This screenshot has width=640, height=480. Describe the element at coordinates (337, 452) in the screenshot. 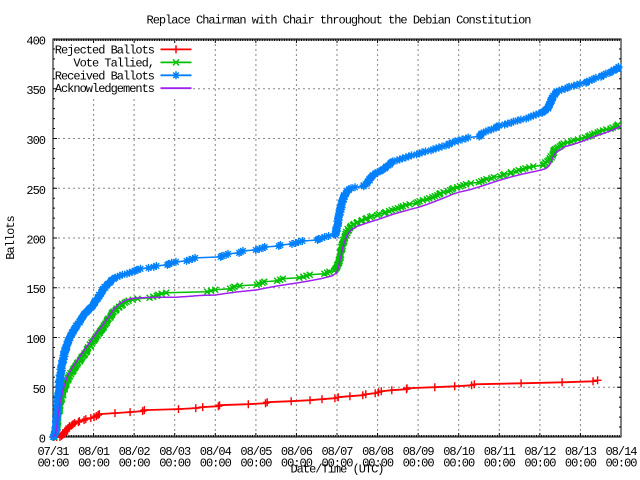

I see `svg-text: 08/07` at that location.